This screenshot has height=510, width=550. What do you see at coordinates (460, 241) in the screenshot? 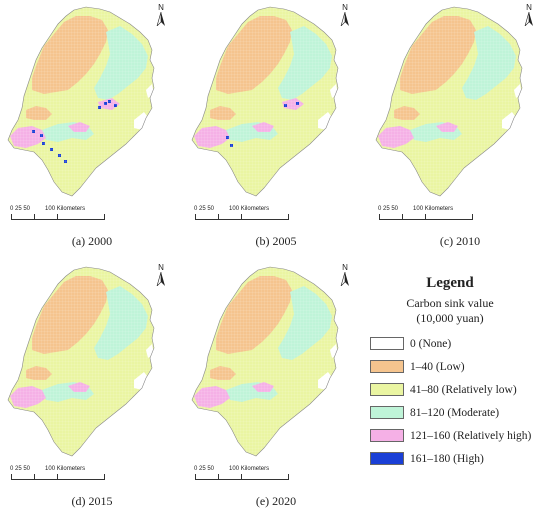
I see `panel-caption: (c) 2010` at bounding box center [460, 241].